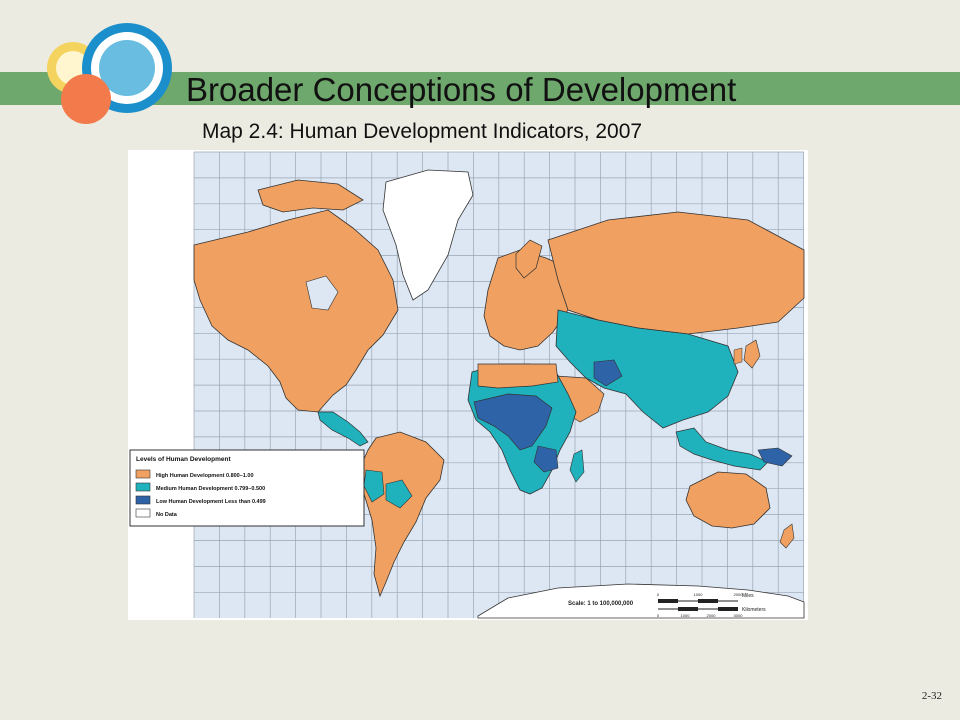 This screenshot has width=960, height=720. I want to click on new-zealand, so click(787, 536).